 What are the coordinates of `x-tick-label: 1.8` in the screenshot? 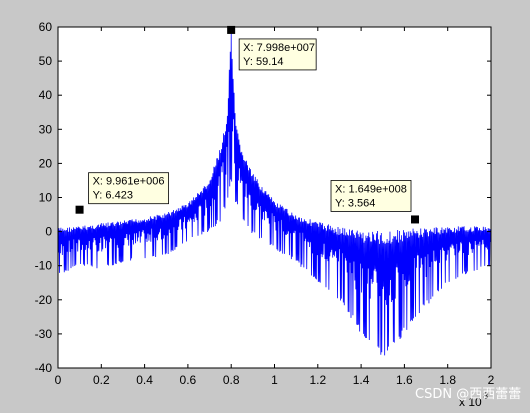 It's located at (447, 380).